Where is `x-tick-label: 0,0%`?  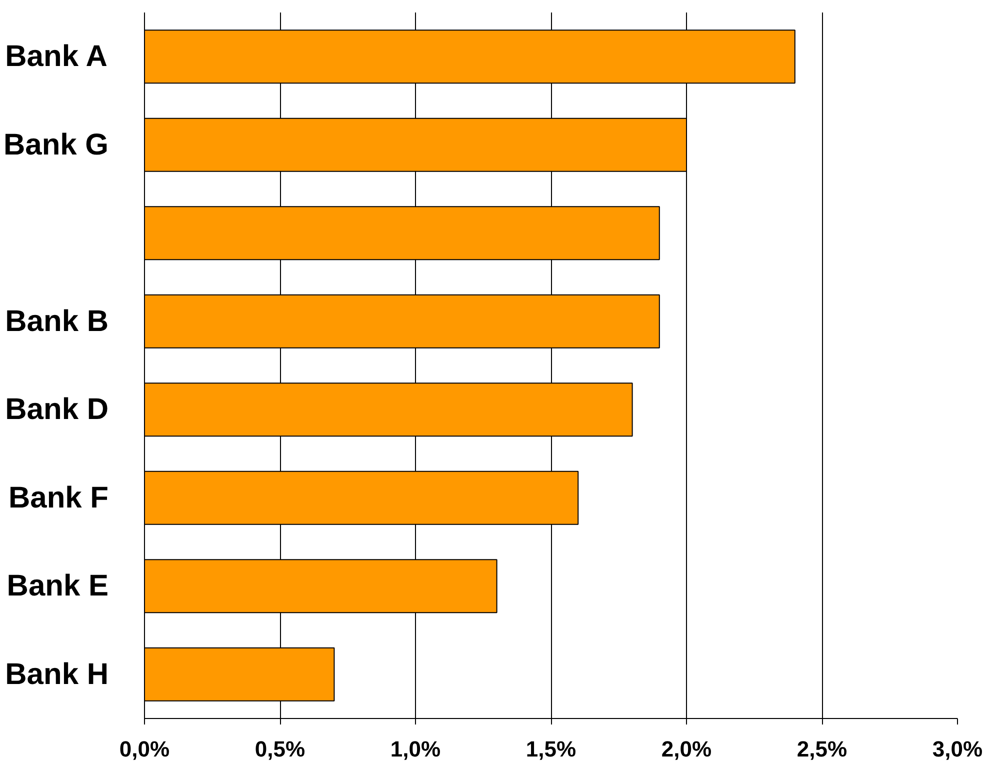 x-tick-label: 0,0% is located at coordinates (144, 749).